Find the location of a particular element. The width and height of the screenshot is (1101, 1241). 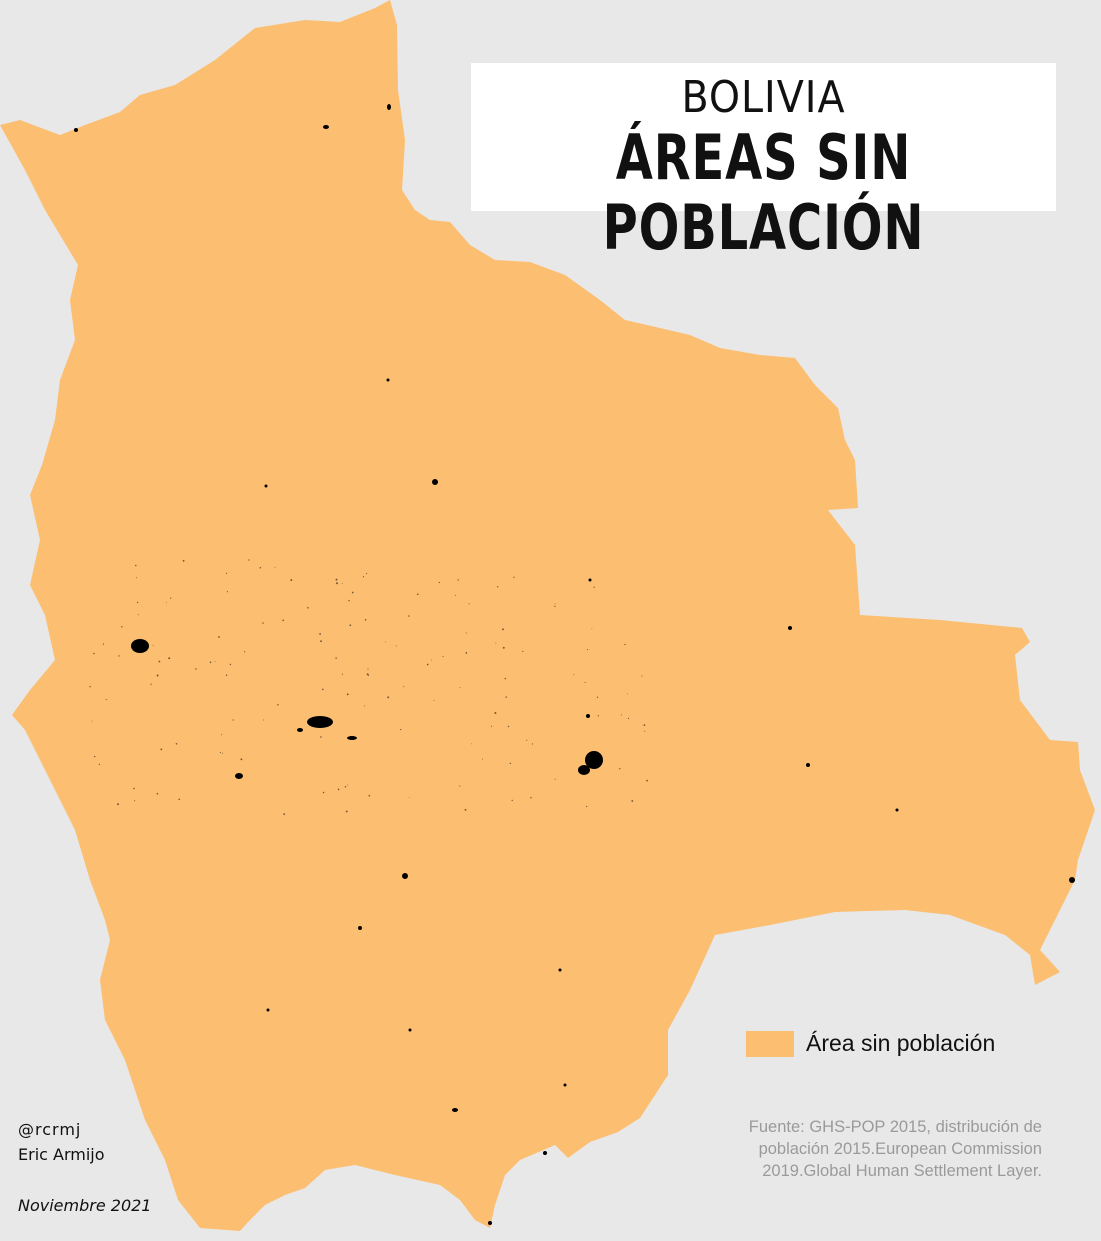

map-date: Noviembre 2021 is located at coordinates (85, 1205).